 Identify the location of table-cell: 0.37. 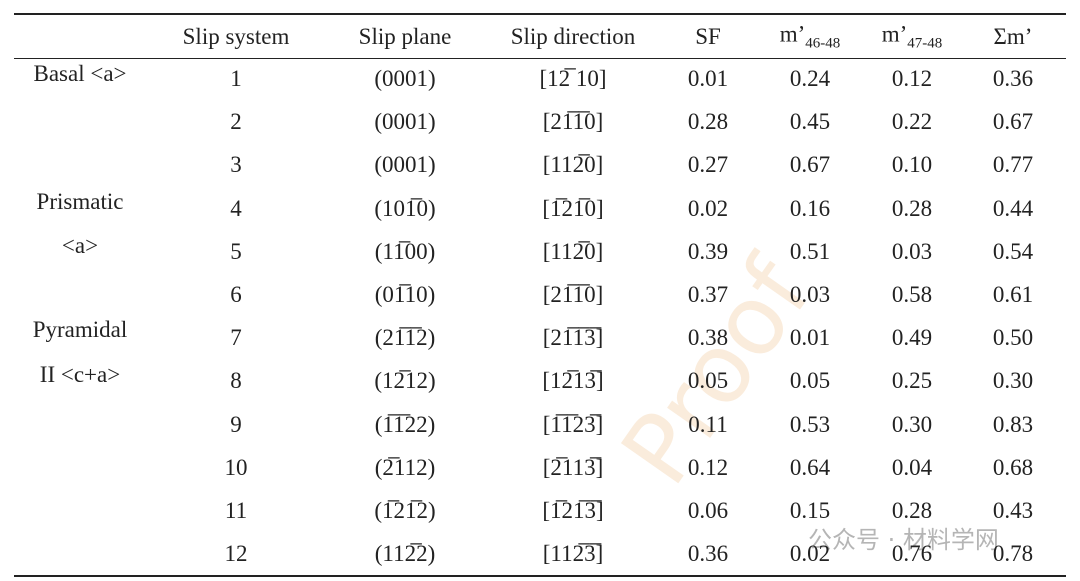
(708, 294).